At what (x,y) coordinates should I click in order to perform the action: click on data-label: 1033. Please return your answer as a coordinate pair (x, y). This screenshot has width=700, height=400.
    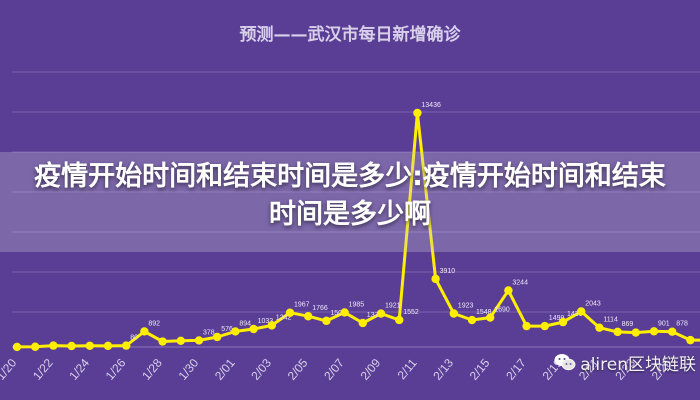
    Looking at the image, I should click on (266, 321).